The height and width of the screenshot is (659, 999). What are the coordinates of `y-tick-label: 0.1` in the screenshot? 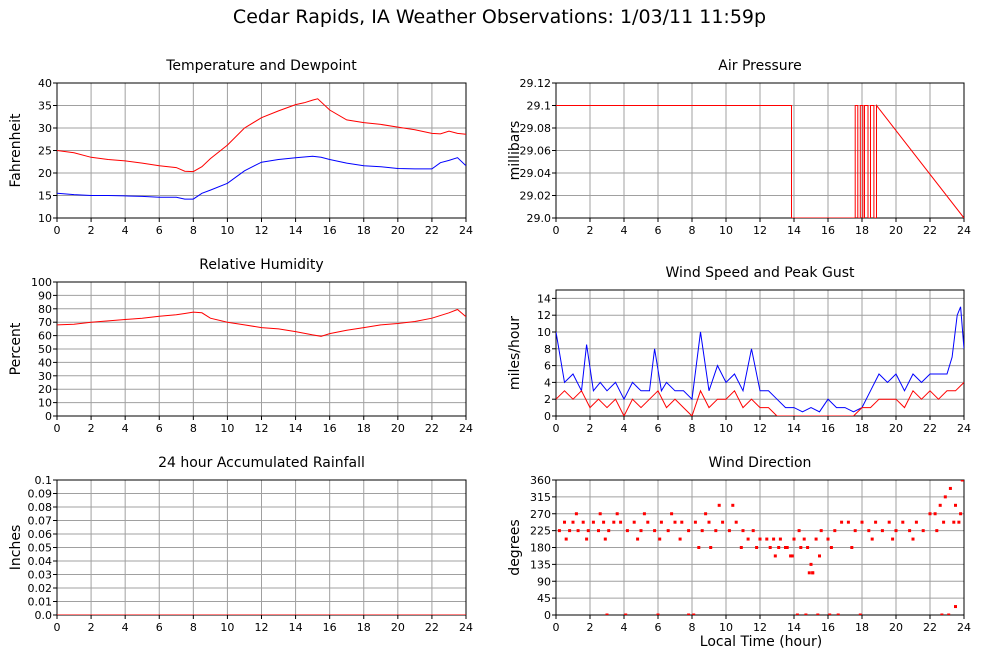 It's located at (44, 480).